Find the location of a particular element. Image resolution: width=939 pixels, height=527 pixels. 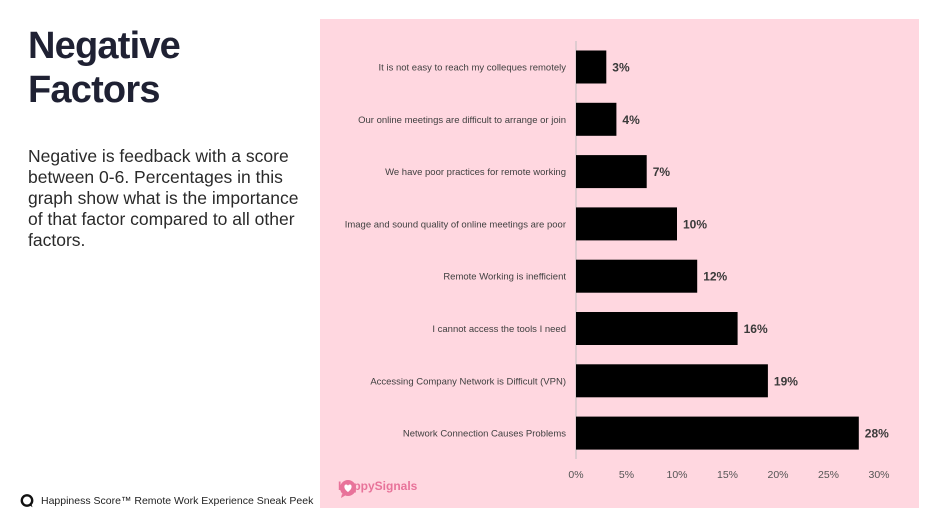

data-label: 12% is located at coordinates (715, 277).